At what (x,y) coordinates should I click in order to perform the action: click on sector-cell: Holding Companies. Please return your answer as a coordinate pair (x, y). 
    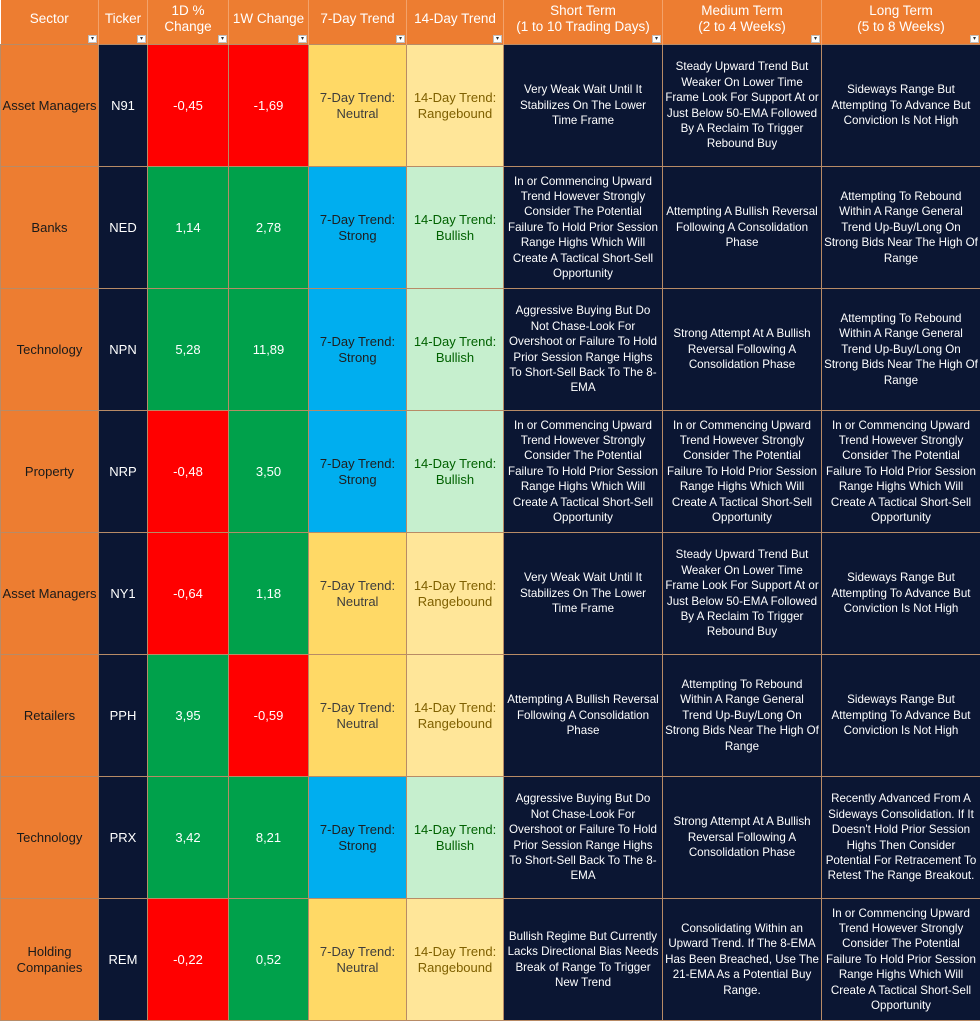
    Looking at the image, I should click on (49, 959).